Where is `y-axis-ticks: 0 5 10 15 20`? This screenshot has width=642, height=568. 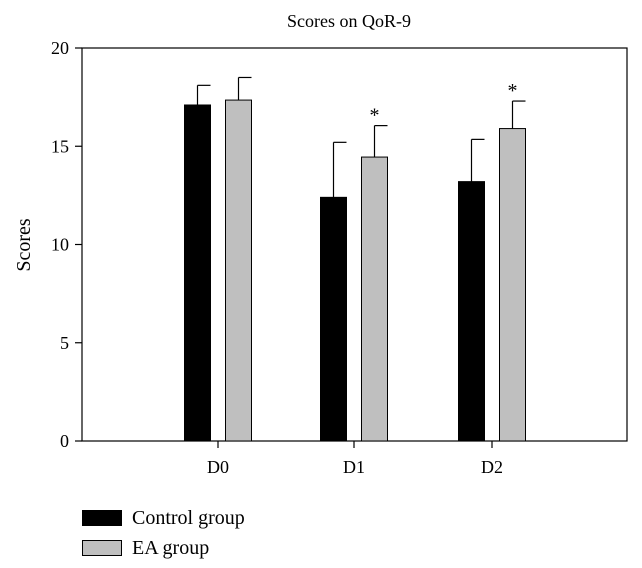
y-axis-ticks: 0 5 10 15 20 is located at coordinates (66, 244).